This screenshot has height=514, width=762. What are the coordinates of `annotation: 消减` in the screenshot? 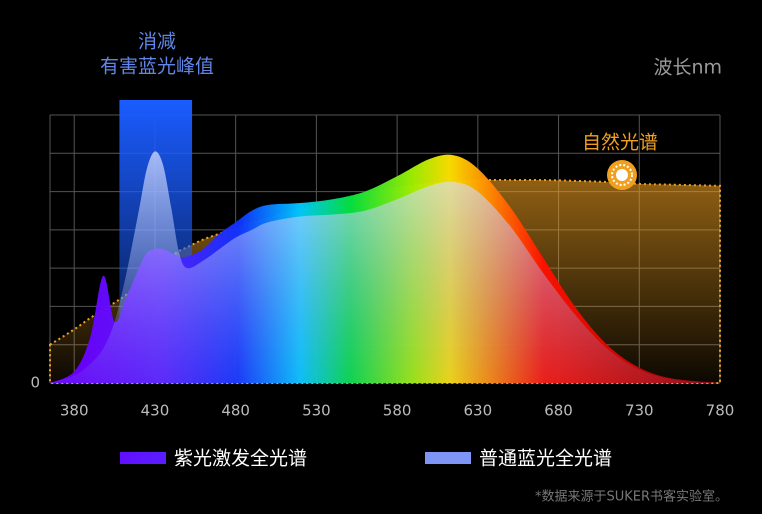 It's located at (157, 42).